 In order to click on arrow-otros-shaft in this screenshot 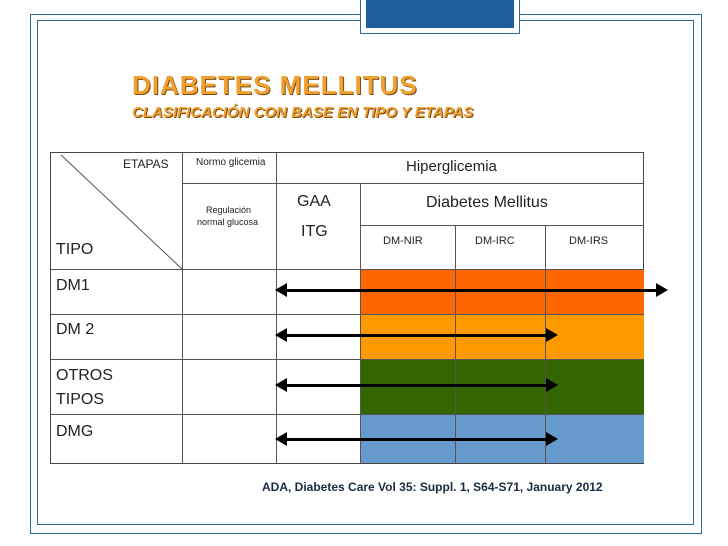, I will do `click(416, 385)`.